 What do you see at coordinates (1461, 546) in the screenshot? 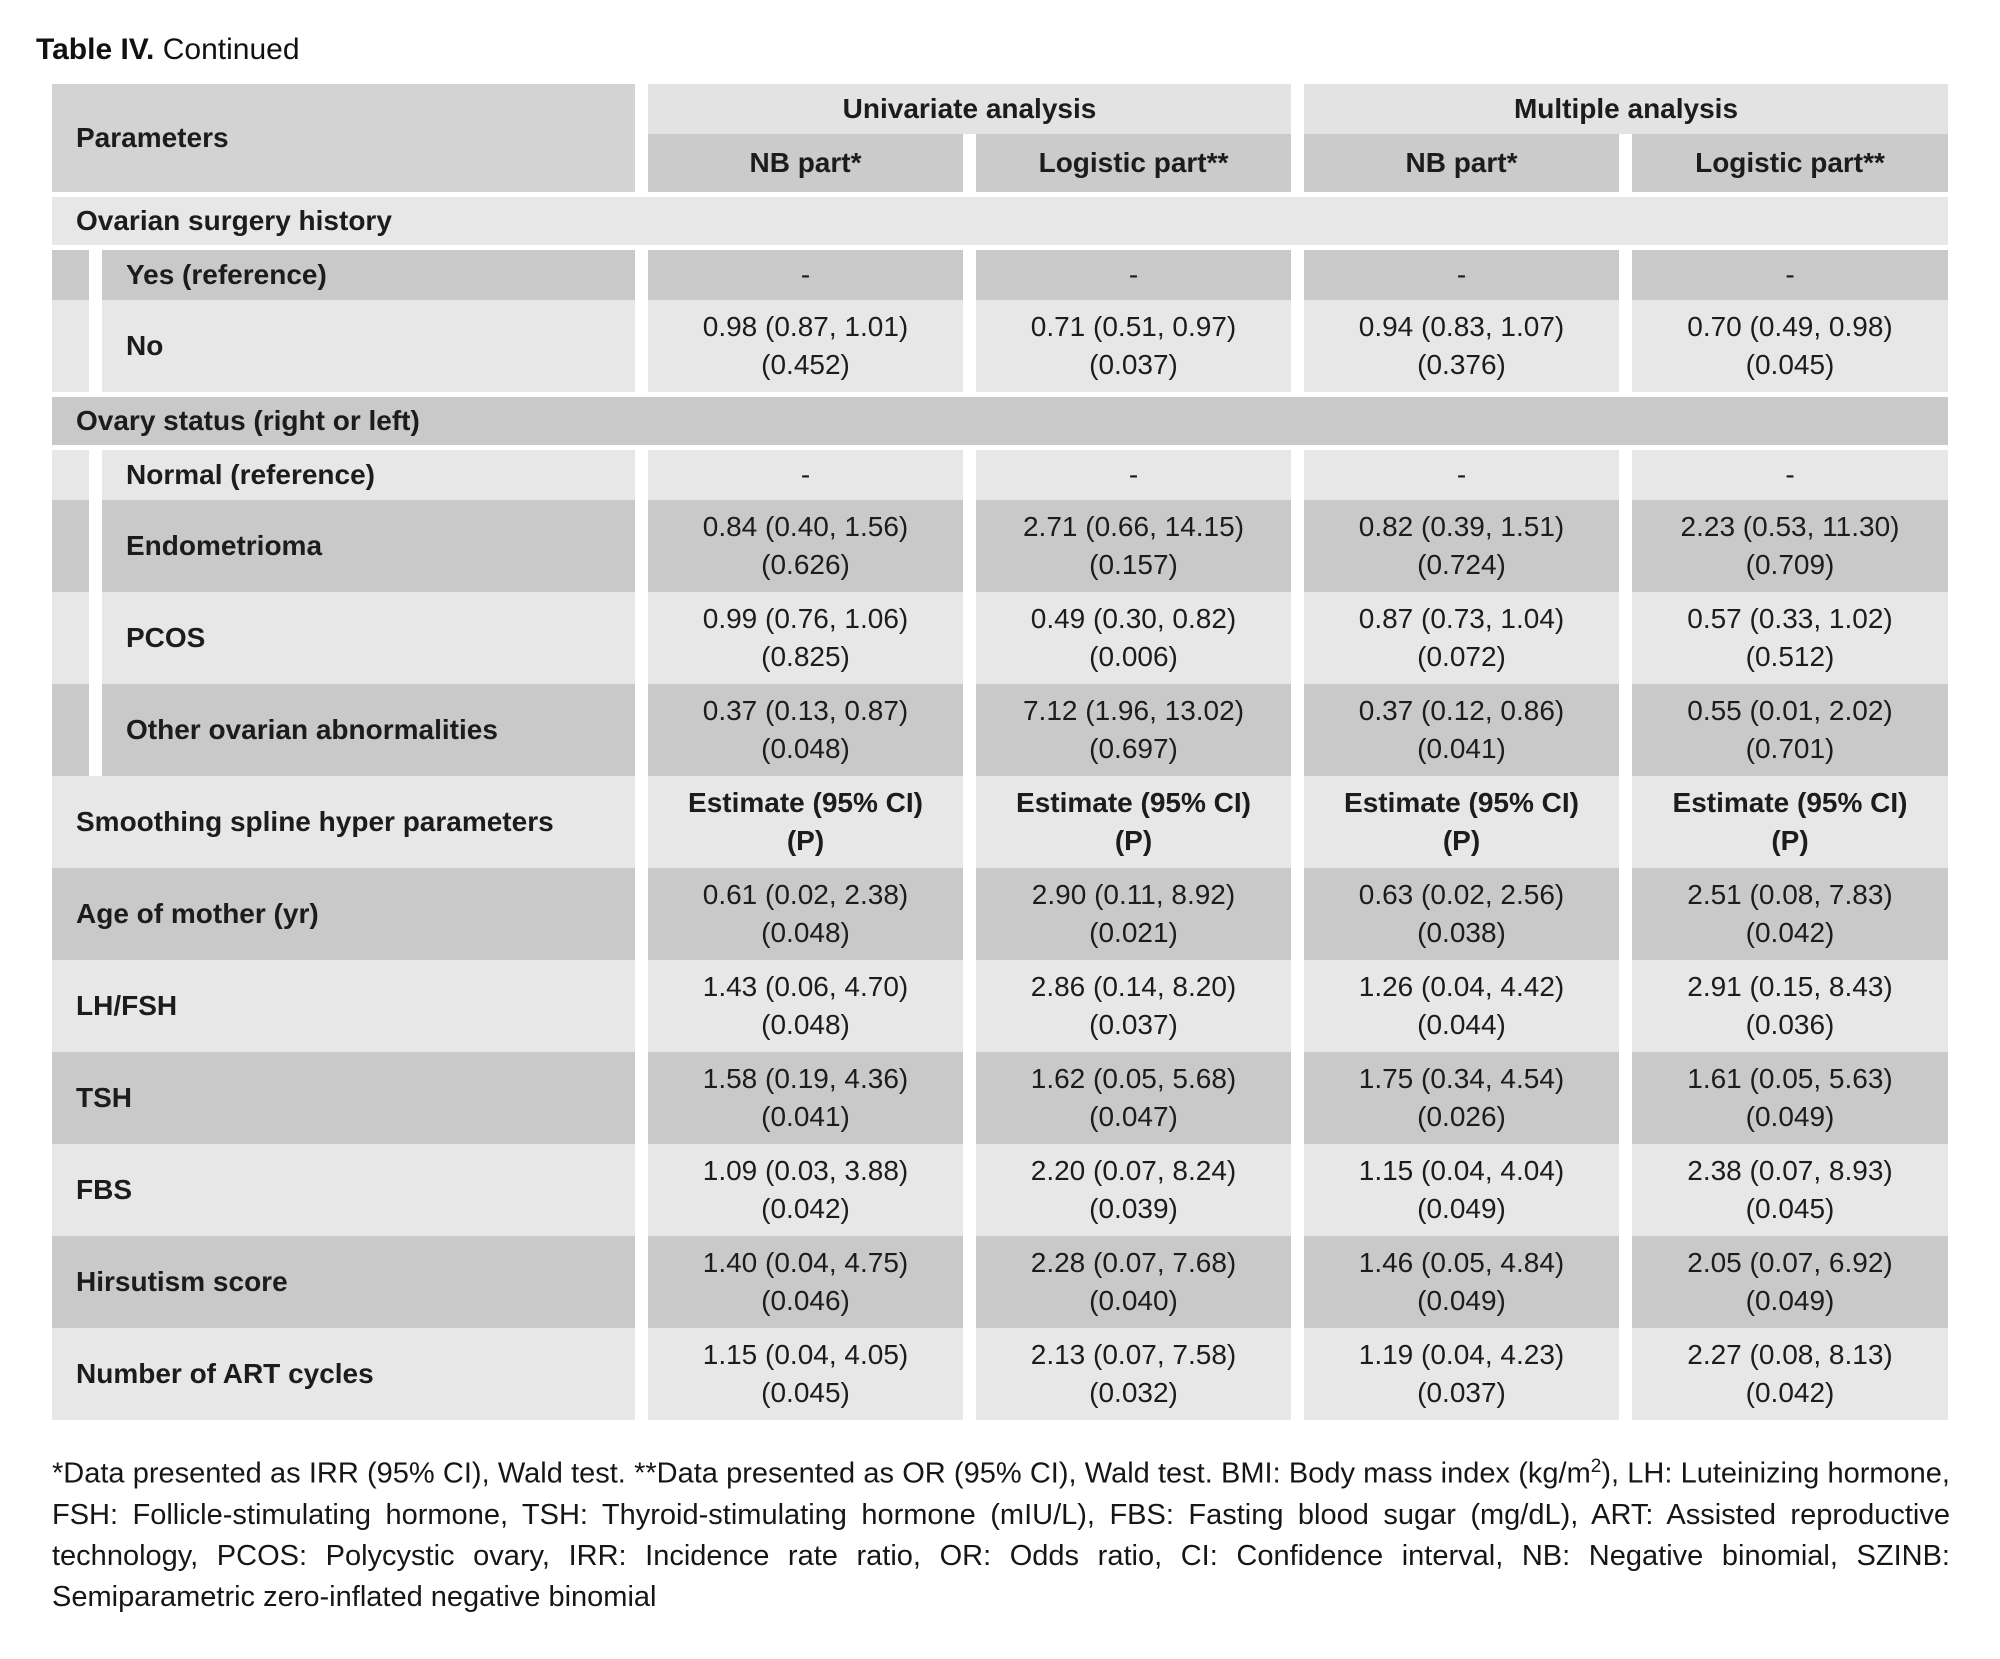
I see `value-cell: 0.82 (0.39, 1.51) (0.724)` at bounding box center [1461, 546].